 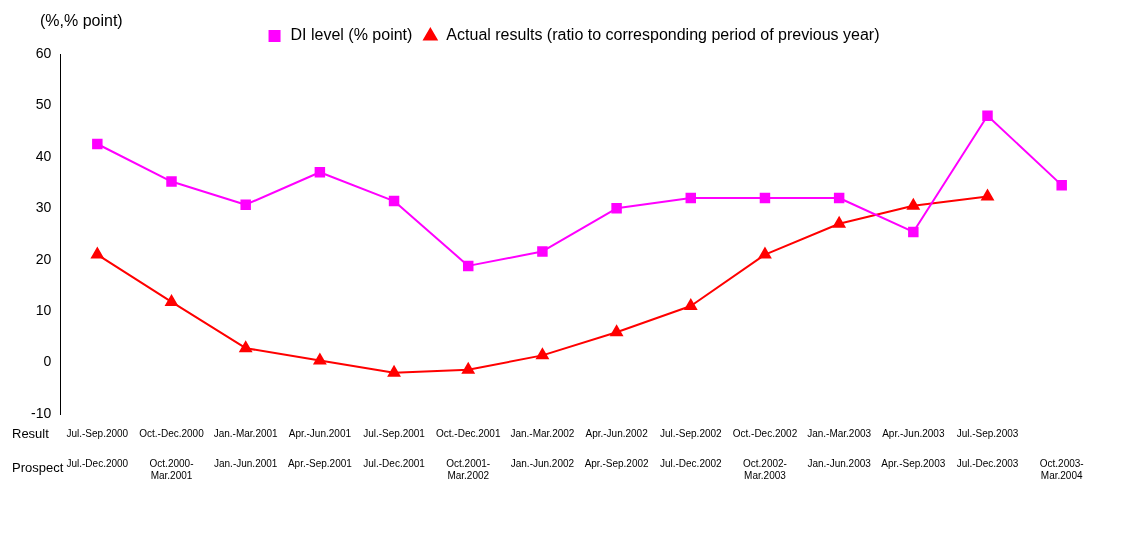 I want to click on y-tick-label: -10, so click(x=41, y=412).